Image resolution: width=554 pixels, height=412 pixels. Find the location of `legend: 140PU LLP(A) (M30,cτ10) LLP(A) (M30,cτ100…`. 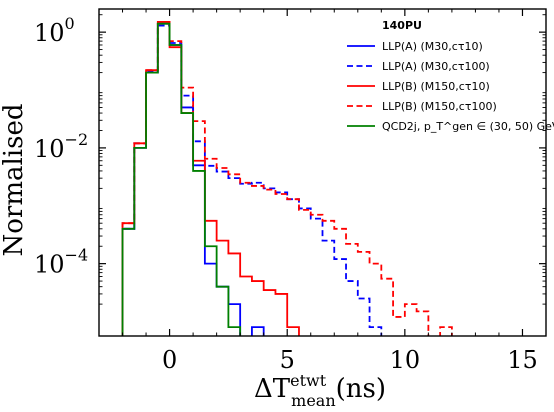

legend: 140PU LLP(A) (M30,cτ10) LLP(A) (M30,cτ100… is located at coordinates (450, 76).